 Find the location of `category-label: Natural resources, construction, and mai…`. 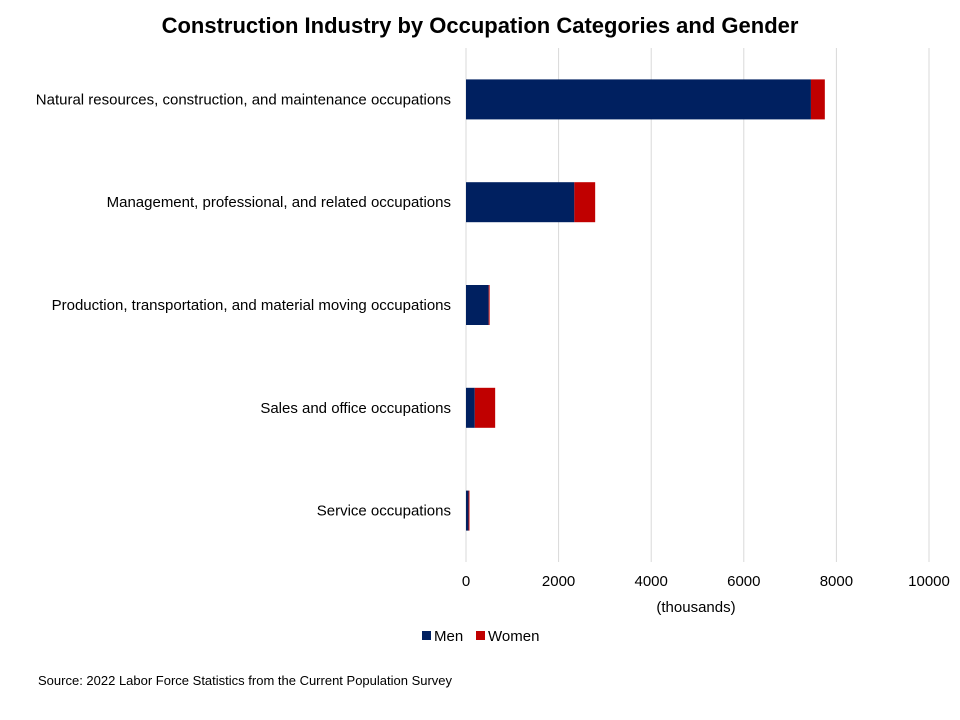

category-label: Natural resources, construction, and mai… is located at coordinates (243, 99).